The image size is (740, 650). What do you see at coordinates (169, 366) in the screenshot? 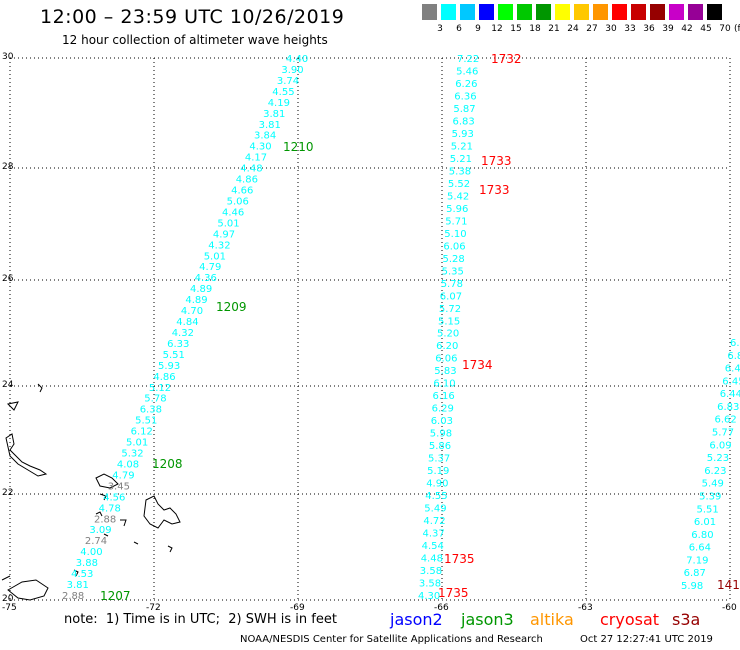
I see `swh-value: 5.93` at bounding box center [169, 366].